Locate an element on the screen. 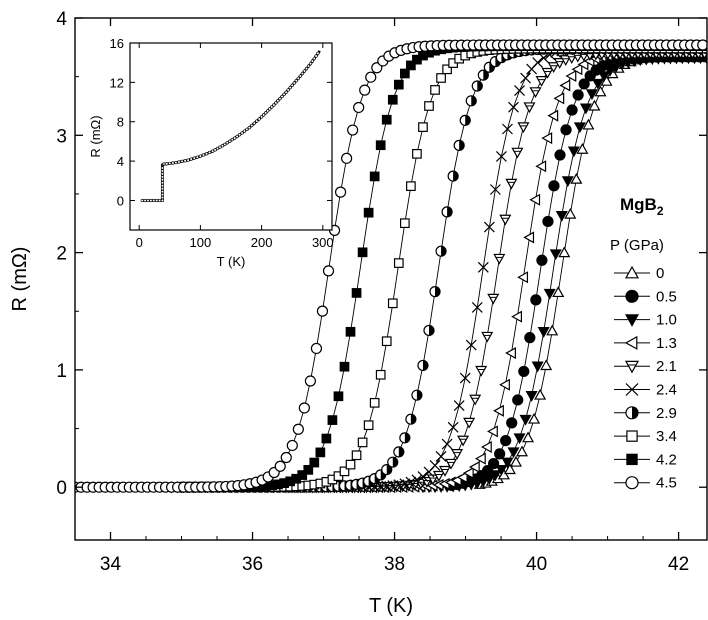 Image resolution: width=708 pixels, height=620 pixels. inset-x-axis-title: T (K) is located at coordinates (231, 261).